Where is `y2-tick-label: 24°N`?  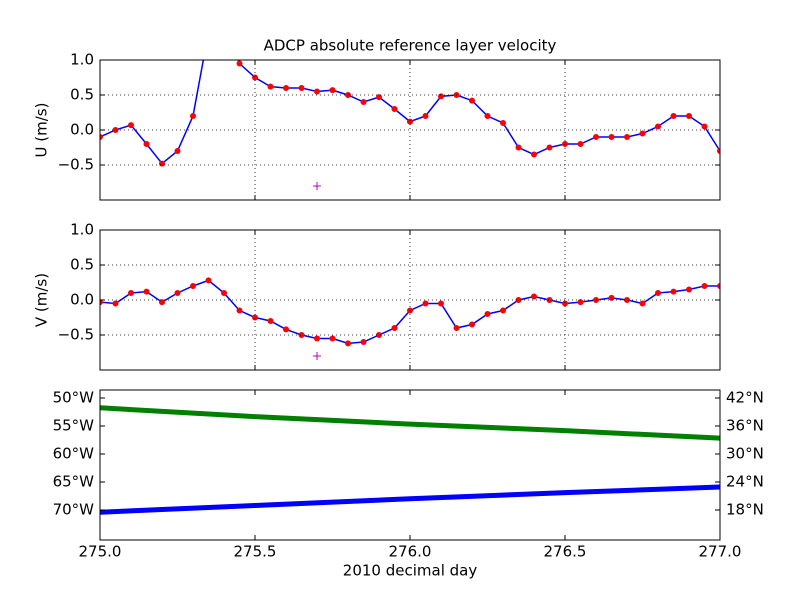
y2-tick-label: 24°N is located at coordinates (745, 481).